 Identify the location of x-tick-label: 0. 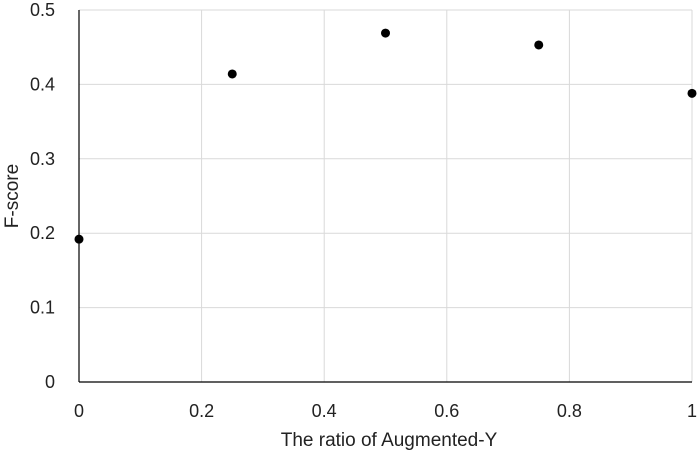
(79, 411).